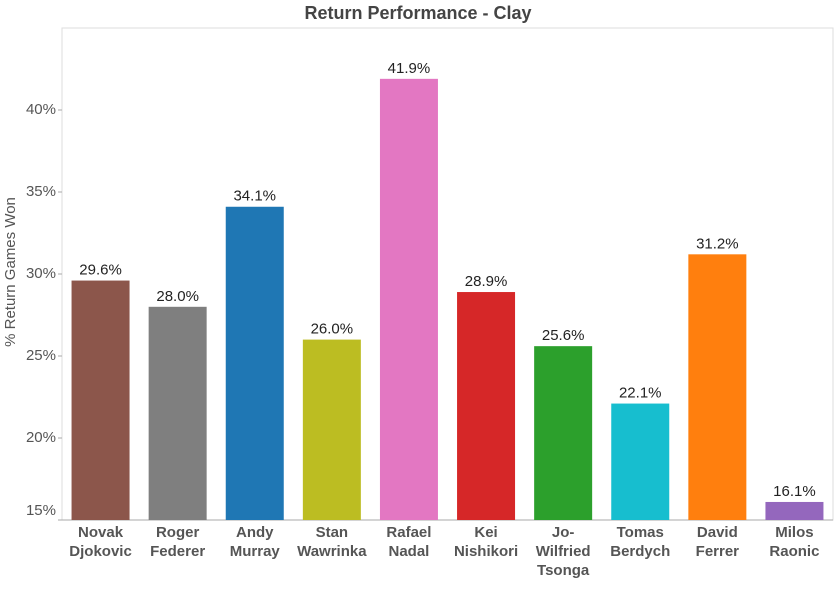 This screenshot has height=612, width=835. Describe the element at coordinates (41, 437) in the screenshot. I see `y-tick-label: 20%` at that location.